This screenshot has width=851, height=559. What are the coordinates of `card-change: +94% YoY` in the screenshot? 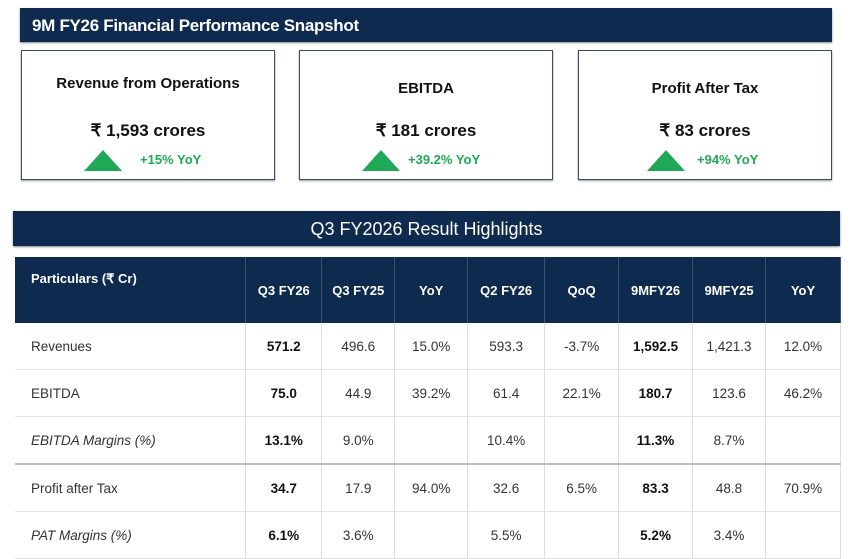 It's located at (728, 159).